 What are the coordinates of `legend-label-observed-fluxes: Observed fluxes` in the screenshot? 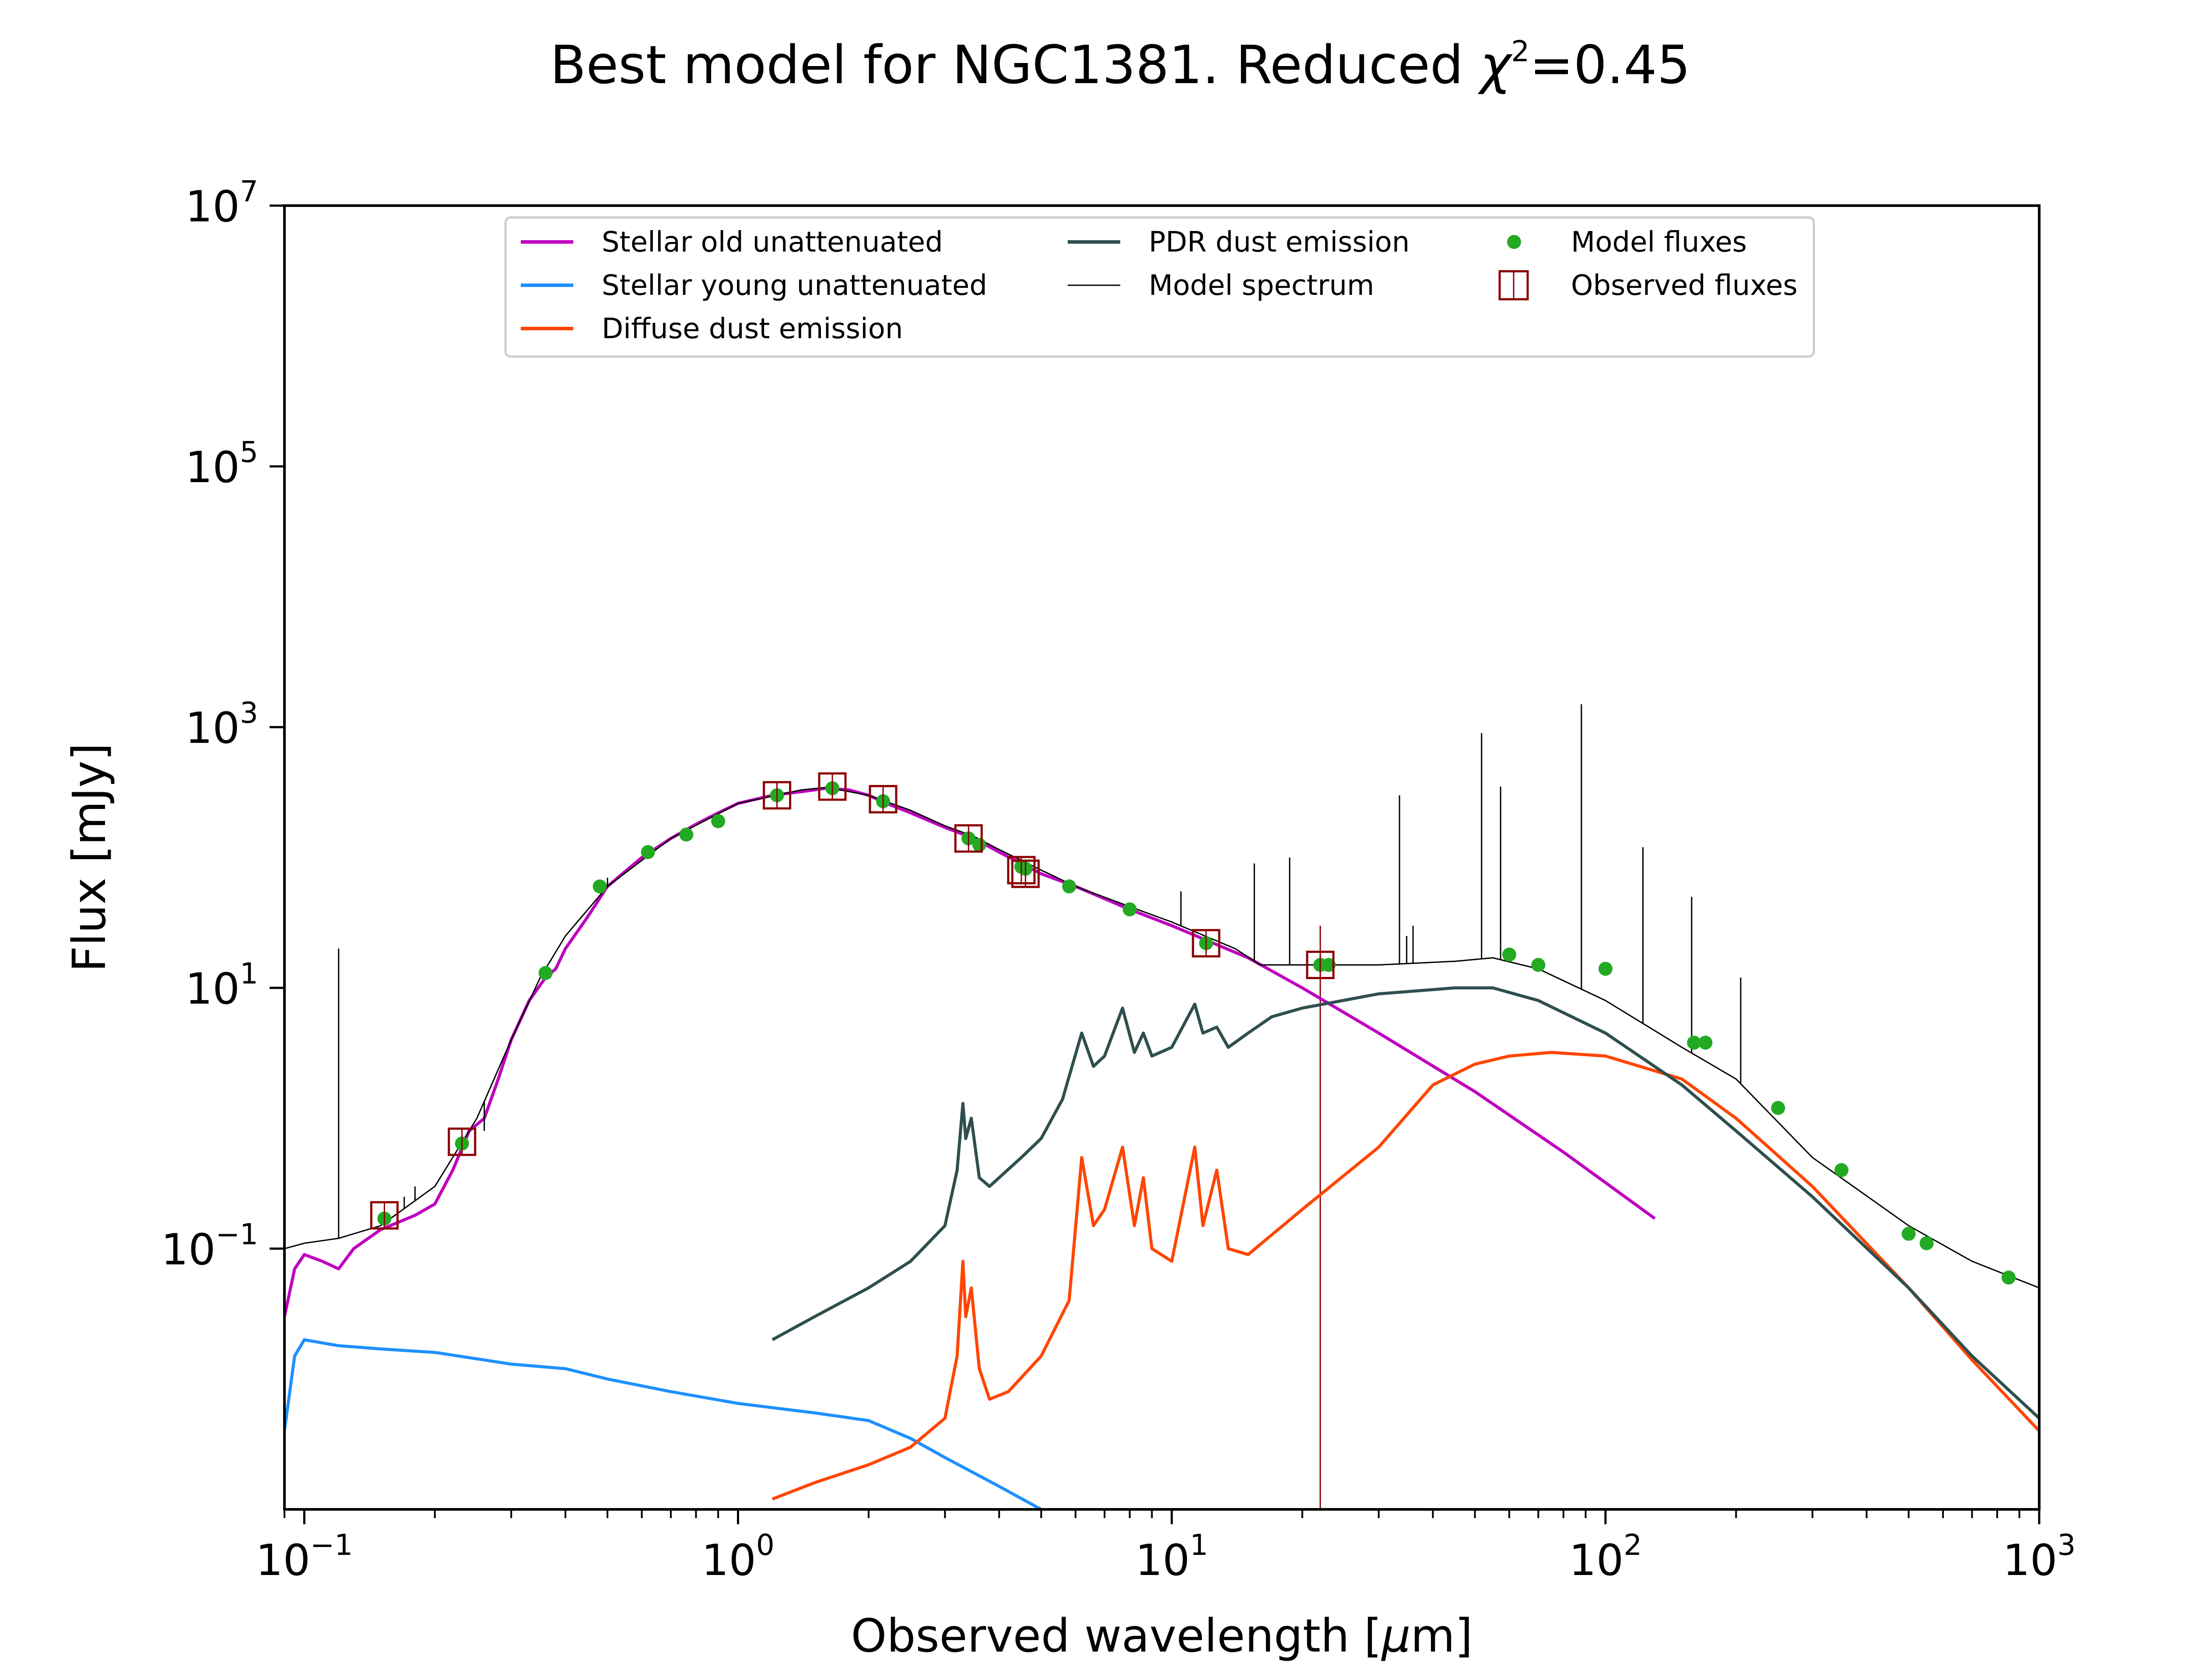 It's located at (1684, 286).